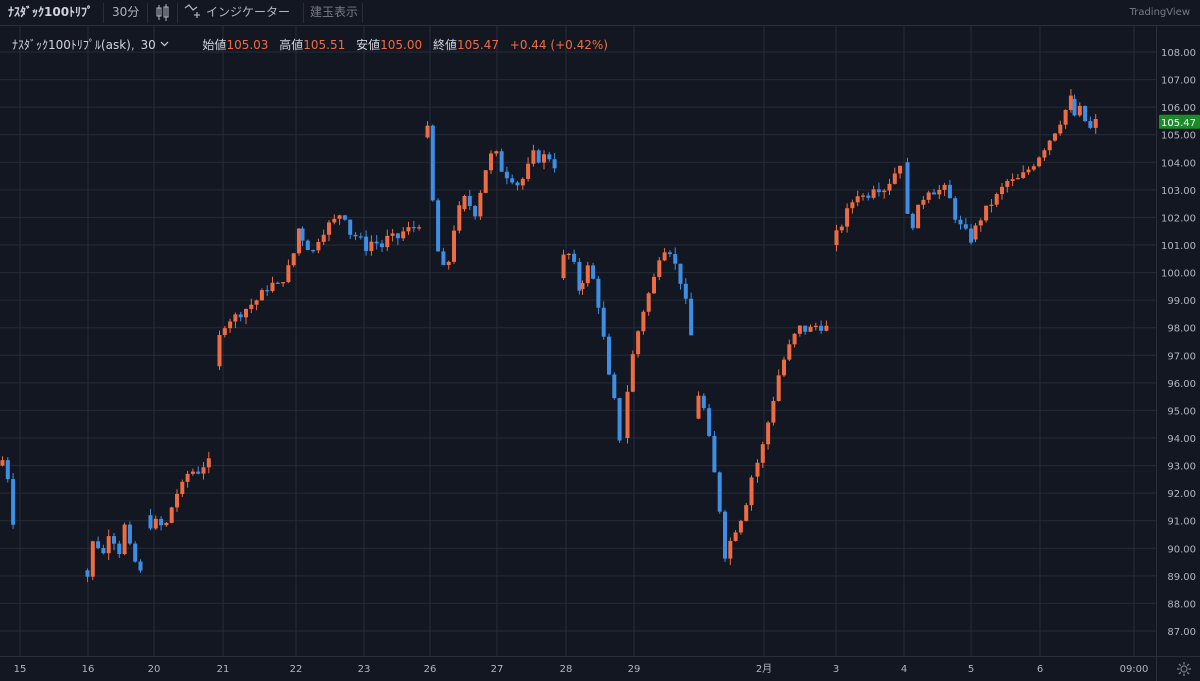  Describe the element at coordinates (88, 669) in the screenshot. I see `time-tick-label: 16` at that location.